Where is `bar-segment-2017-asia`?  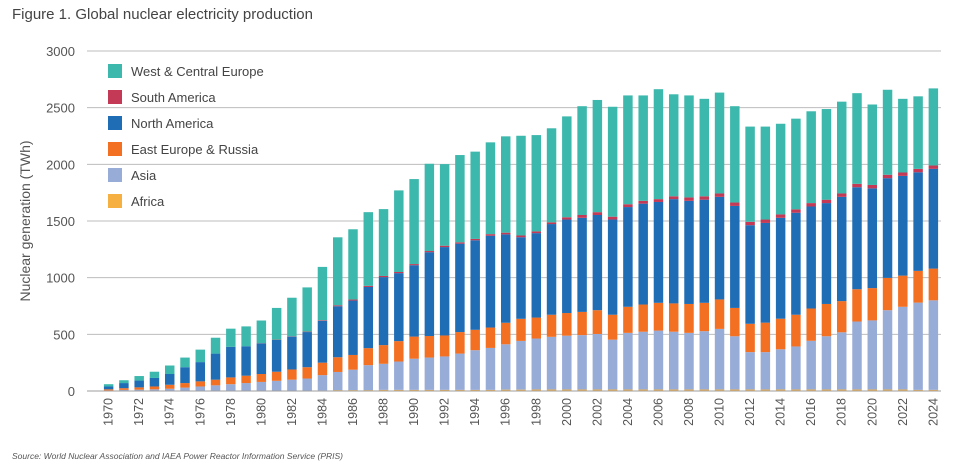
bar-segment-2017-asia is located at coordinates (826, 363).